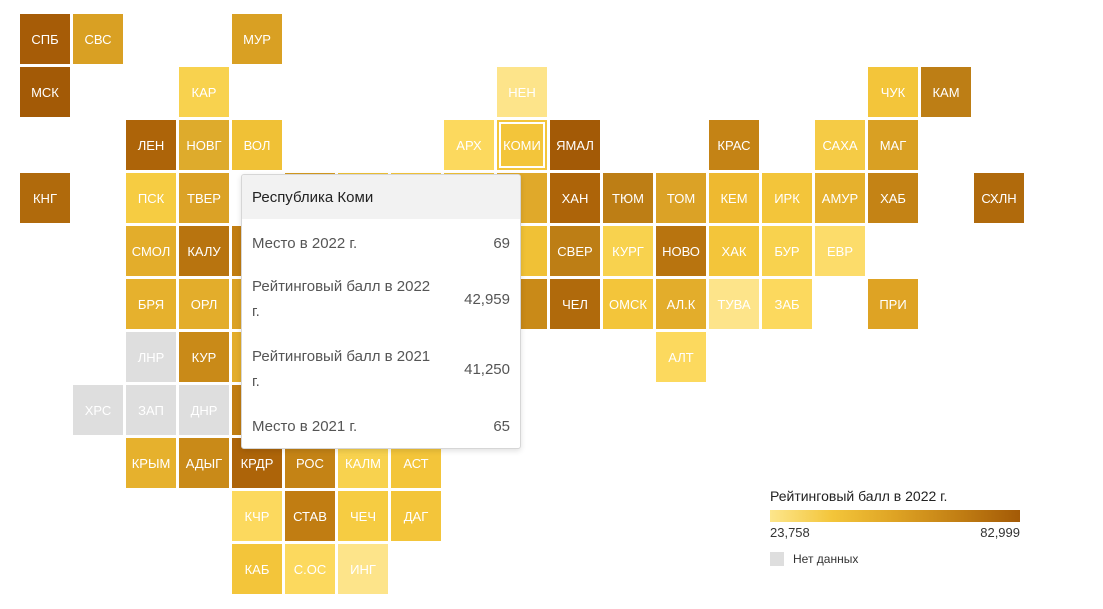 Image resolution: width=1103 pixels, height=609 pixels. Describe the element at coordinates (734, 145) in the screenshot. I see `region-tile-14: КРАС` at that location.